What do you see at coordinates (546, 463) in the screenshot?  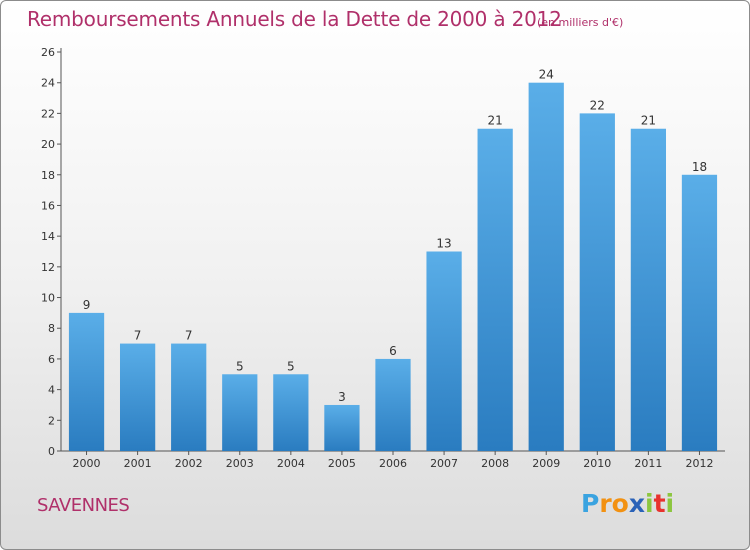 I see `x-tick-label-2009: 2009` at bounding box center [546, 463].